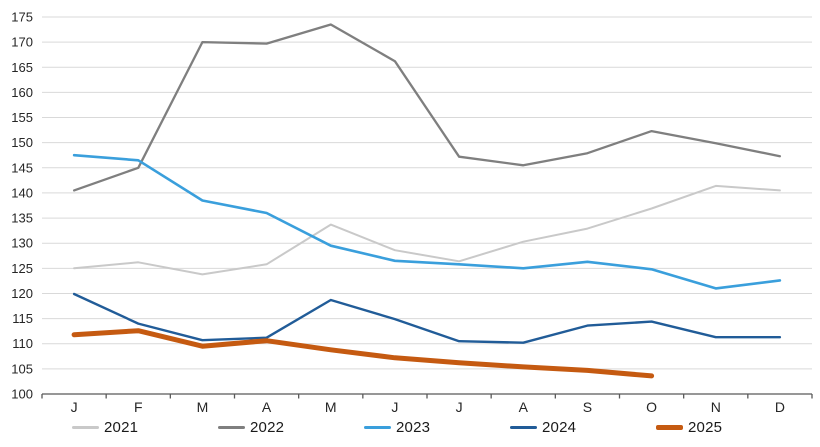  Describe the element at coordinates (523, 427) in the screenshot. I see `legend-swatch-2024` at that location.